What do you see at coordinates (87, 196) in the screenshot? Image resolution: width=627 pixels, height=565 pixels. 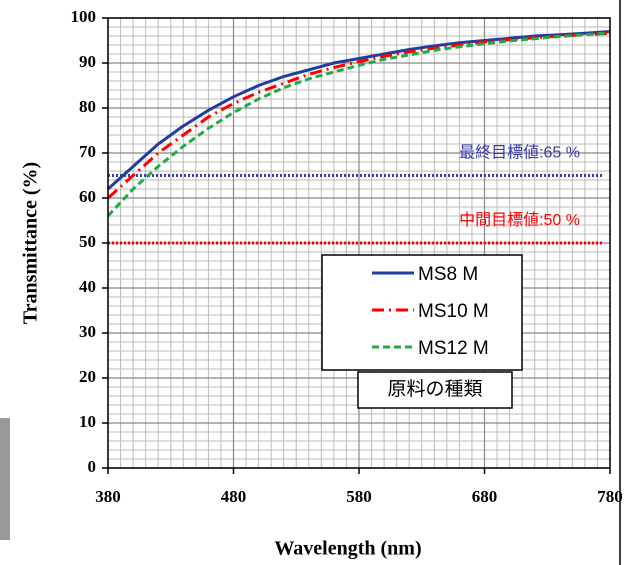 I see `y-tick-label: 60` at bounding box center [87, 196].